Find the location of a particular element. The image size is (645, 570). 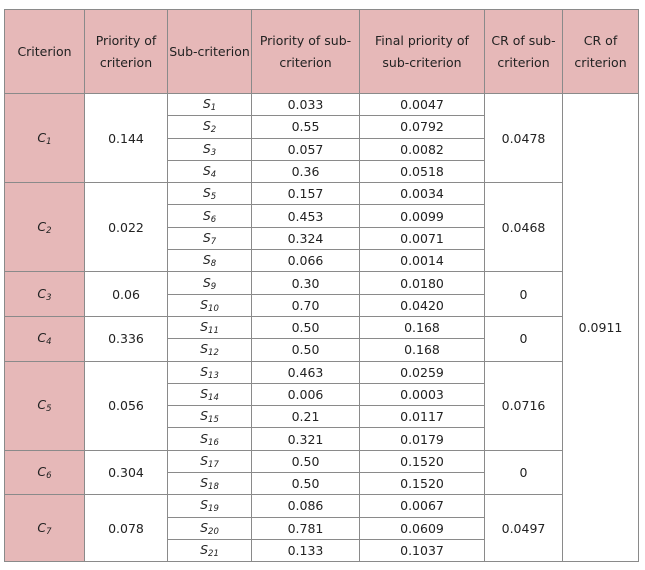

sub-criterion-label: S18 is located at coordinates (209, 484).